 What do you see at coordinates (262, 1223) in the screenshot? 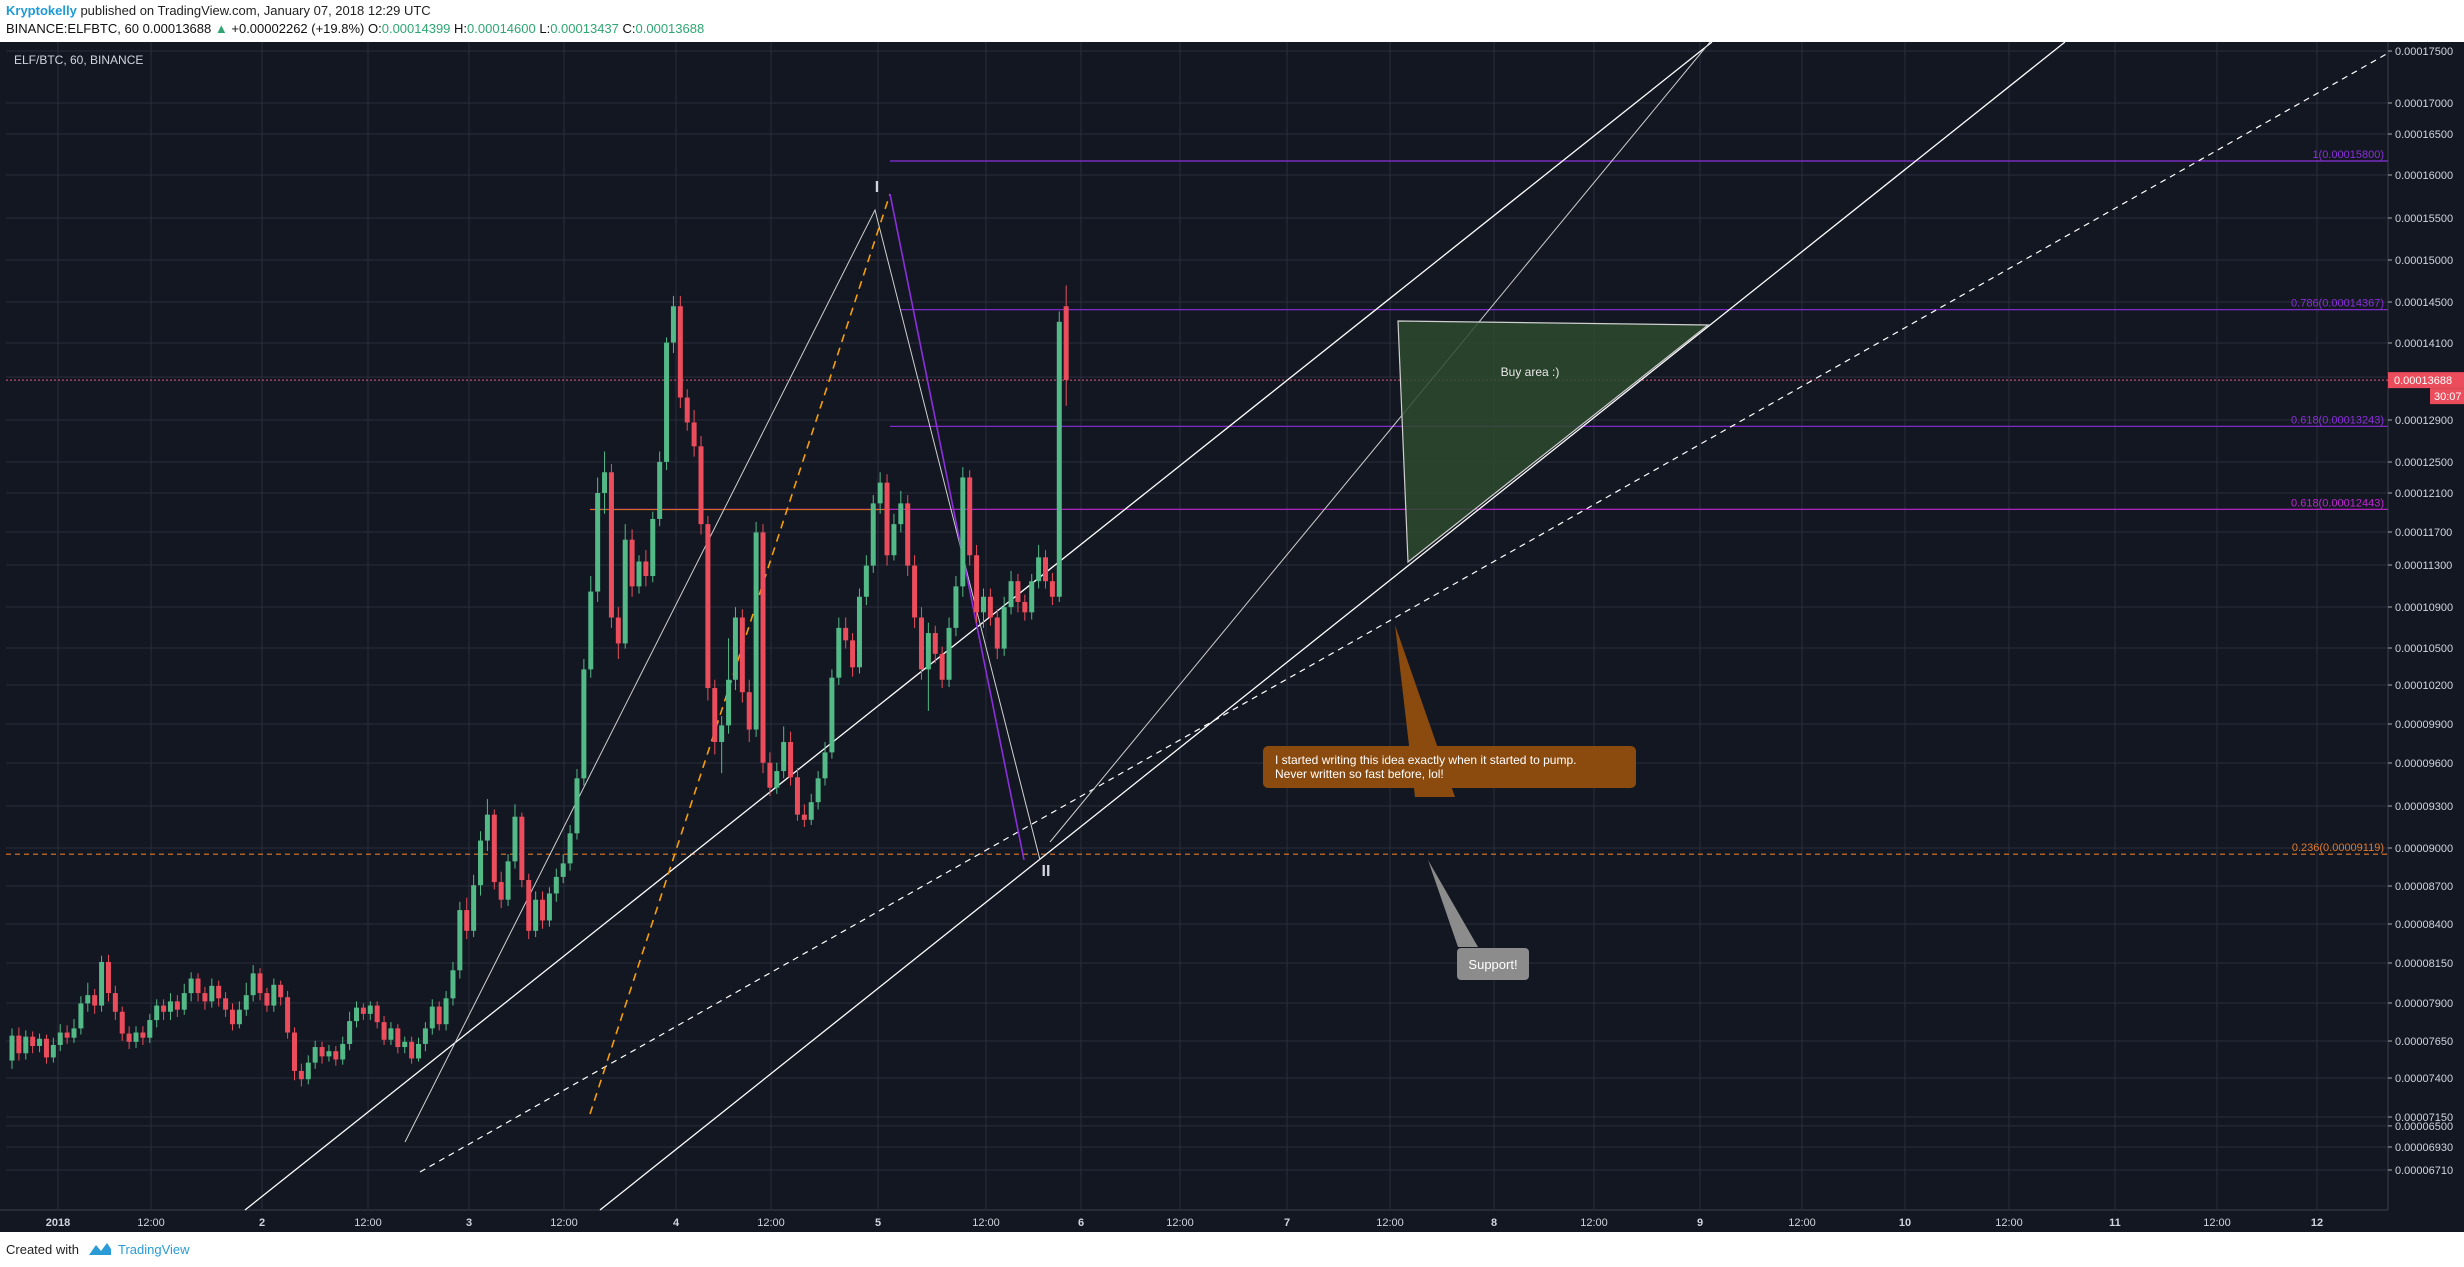
I see `x-tick-label: 2` at bounding box center [262, 1223].